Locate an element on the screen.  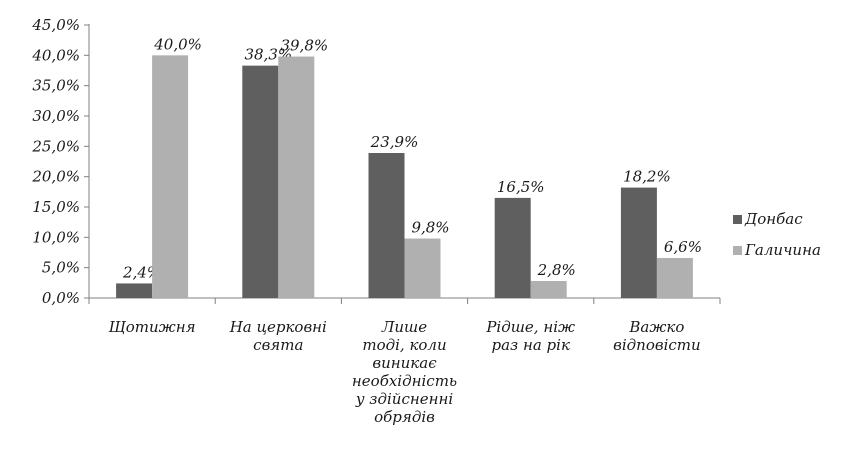
x-category-label-line: раз на рік is located at coordinates (530, 345).